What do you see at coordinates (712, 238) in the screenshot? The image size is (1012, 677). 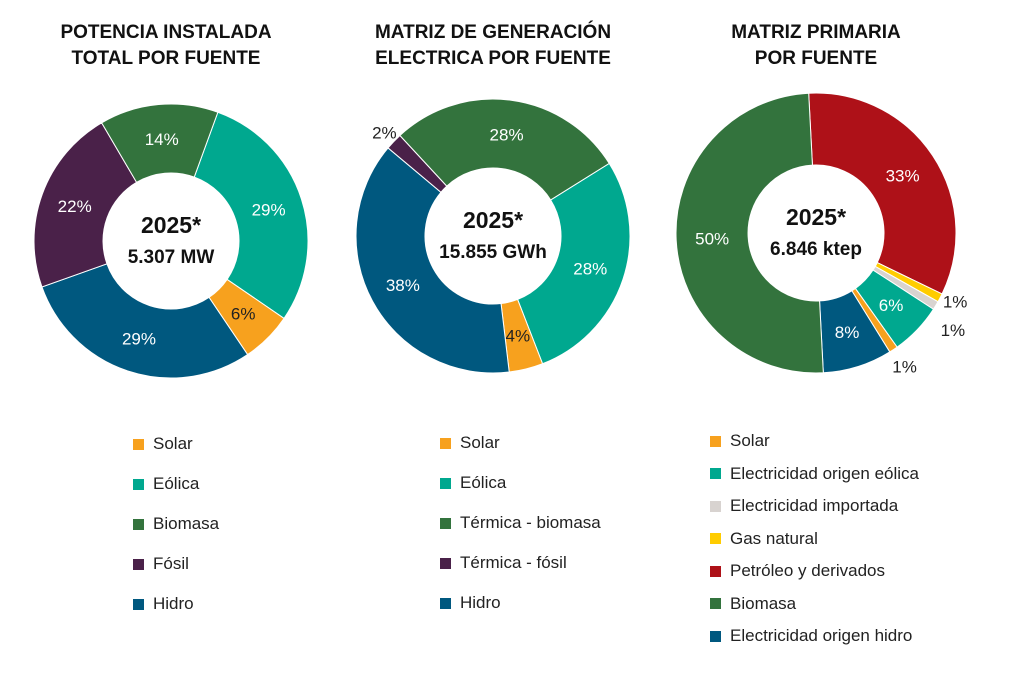 I see `data-label: 50%` at bounding box center [712, 238].